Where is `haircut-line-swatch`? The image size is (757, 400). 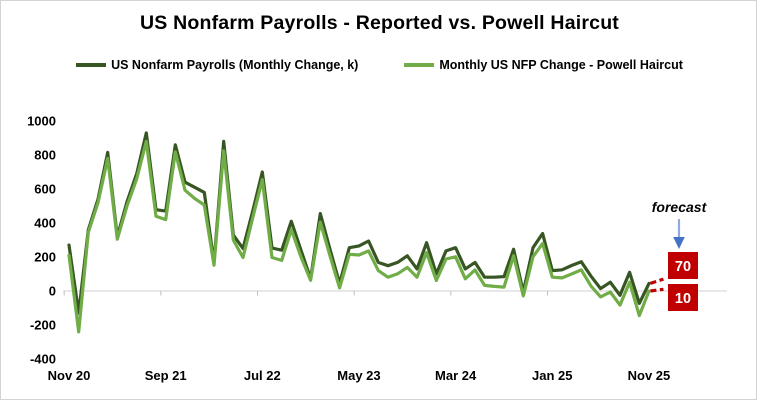 haircut-line-swatch is located at coordinates (419, 65).